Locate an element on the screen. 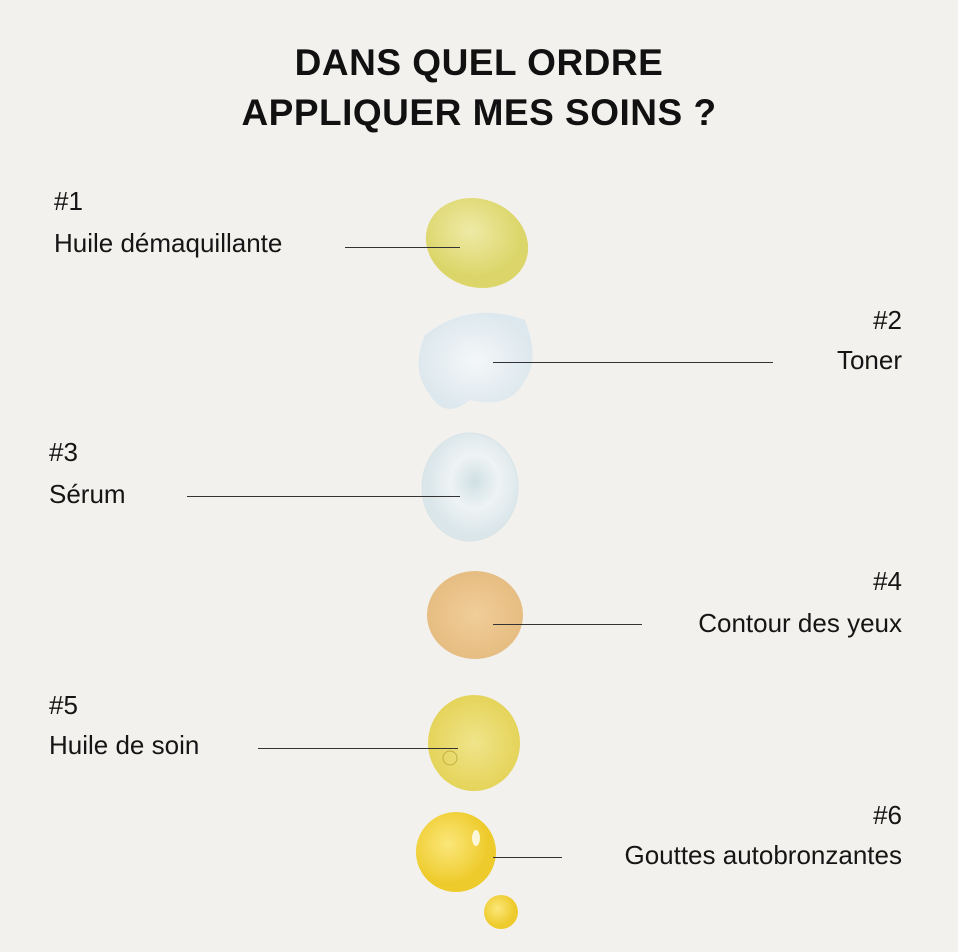  title-line-1: DANS QUEL ORDRE is located at coordinates (479, 62).